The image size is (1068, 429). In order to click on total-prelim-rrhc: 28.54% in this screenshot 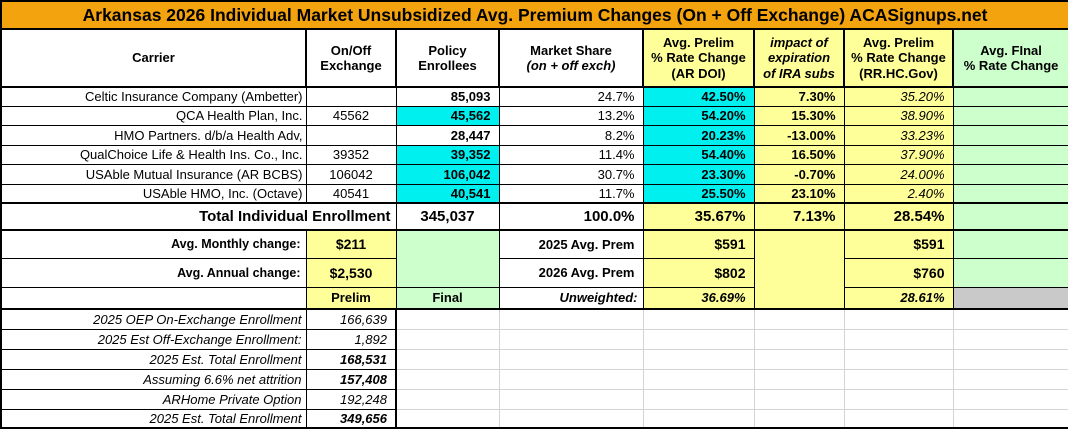, I will do `click(898, 216)`.